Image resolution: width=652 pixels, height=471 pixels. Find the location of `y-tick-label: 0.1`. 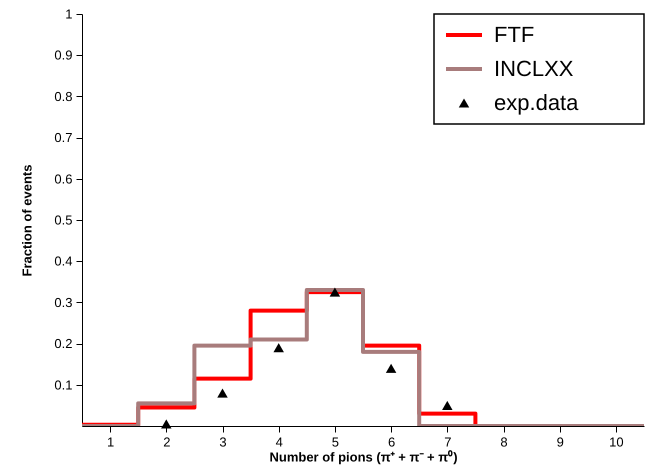

y-tick-label: 0.1 is located at coordinates (63, 384).